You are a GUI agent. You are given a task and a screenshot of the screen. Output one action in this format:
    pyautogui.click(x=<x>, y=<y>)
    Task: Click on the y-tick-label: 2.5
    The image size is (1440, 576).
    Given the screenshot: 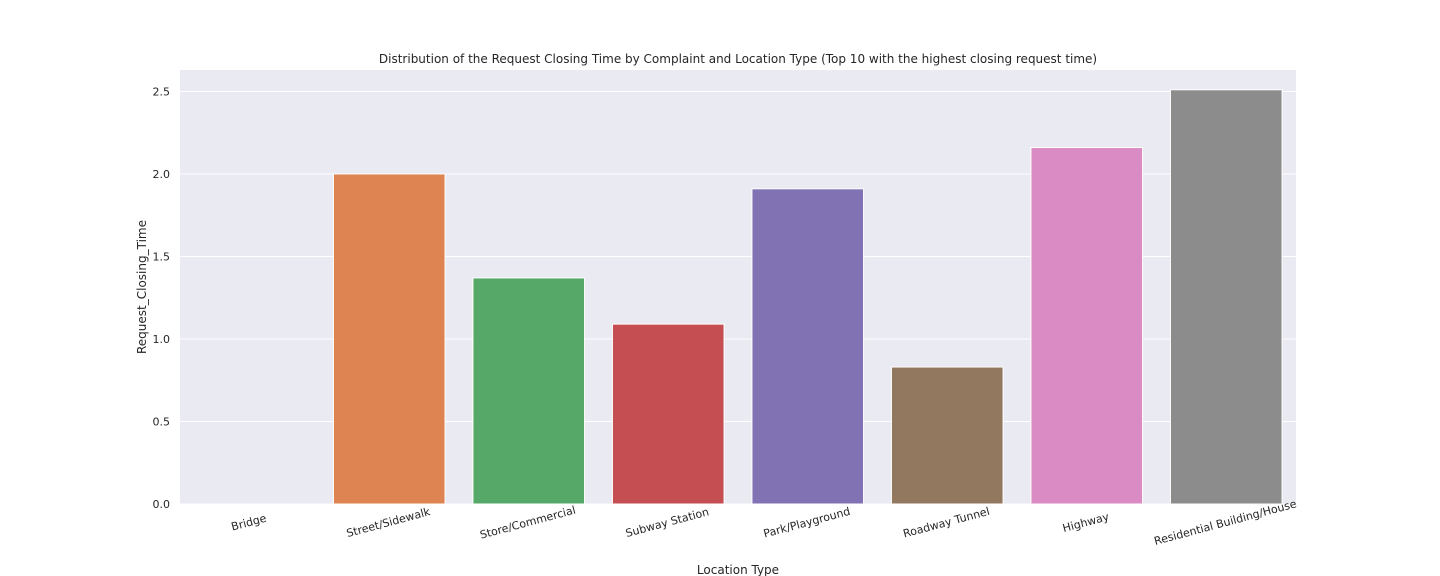 What is the action you would take?
    pyautogui.click(x=162, y=91)
    